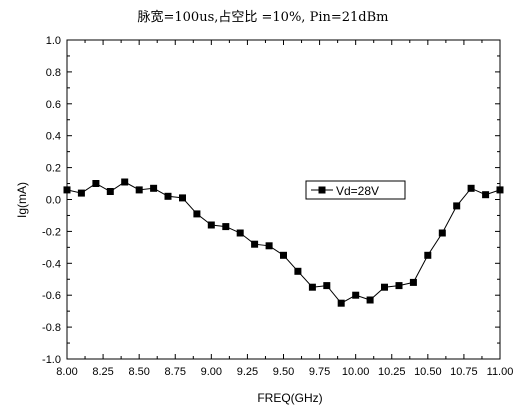 The width and height of the screenshot is (521, 410). What do you see at coordinates (51, 360) in the screenshot?
I see `y-tick-label: -1.0` at bounding box center [51, 360].